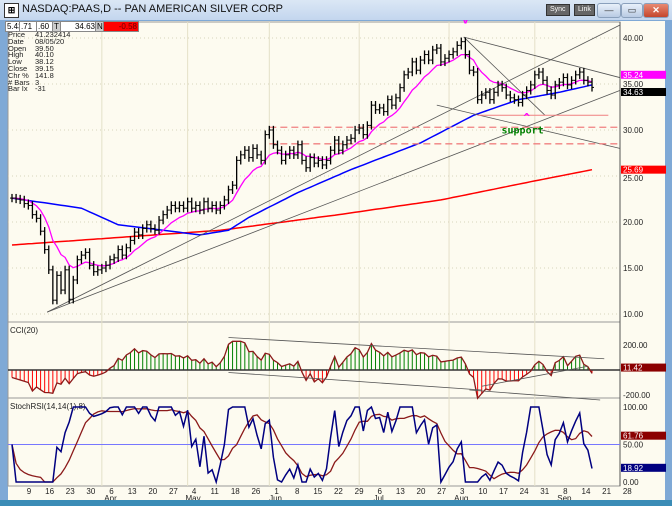 The image size is (672, 506). Describe the element at coordinates (11, 10) in the screenshot. I see `chart-app-icon: ⊞` at that location.